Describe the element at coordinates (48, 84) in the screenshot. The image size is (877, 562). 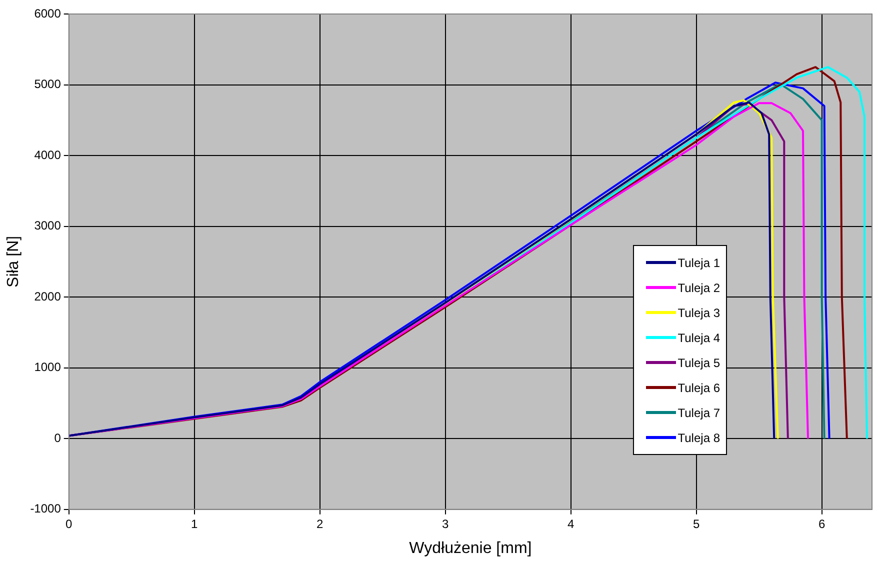
I see `y-tick-label: 5000` at that location.